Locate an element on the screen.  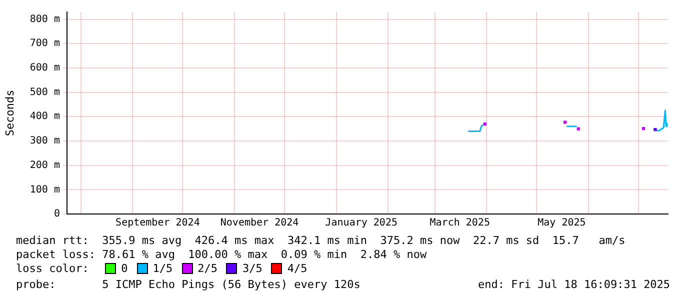
text: end: Fri Jul 18 16:09:31 2025 is located at coordinates (574, 284).